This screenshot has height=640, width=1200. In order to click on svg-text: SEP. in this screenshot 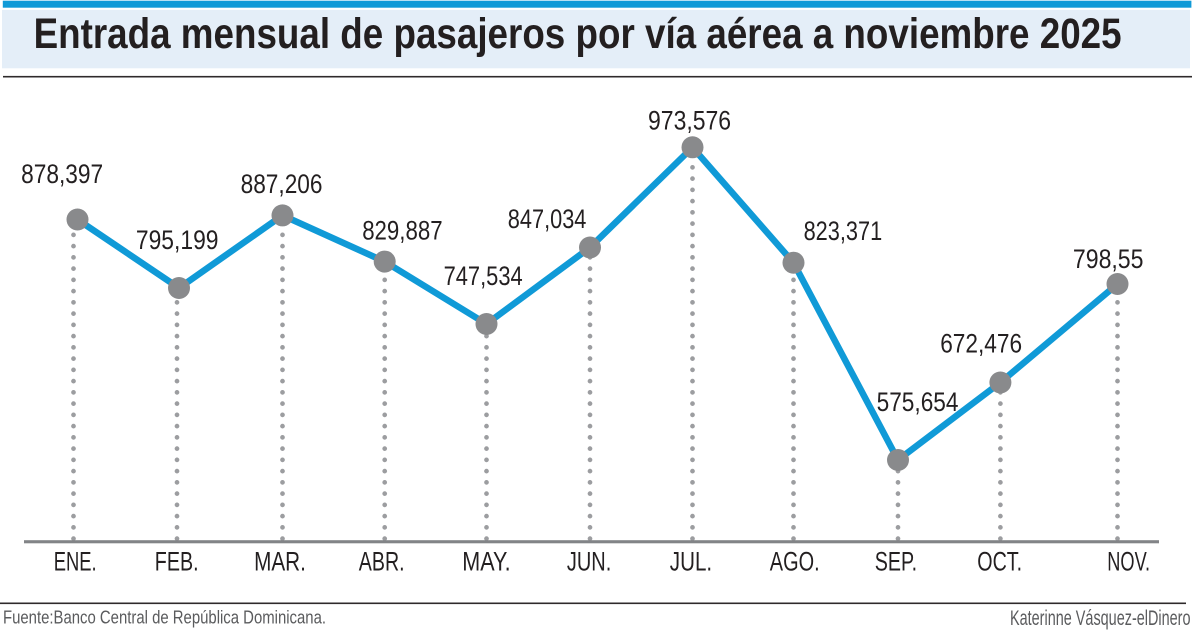, I will do `click(896, 560)`.